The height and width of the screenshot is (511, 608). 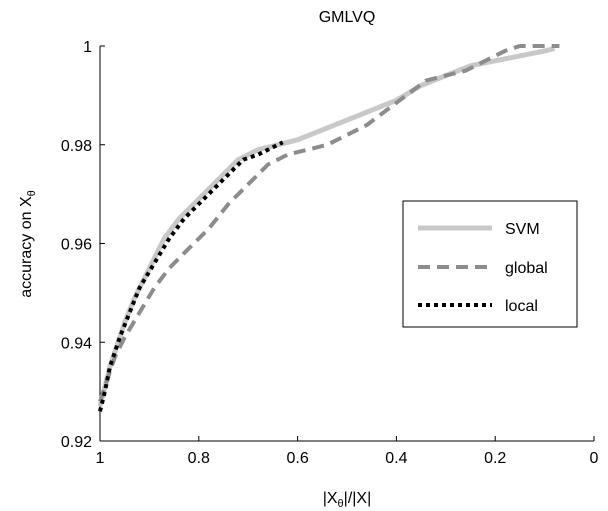 I want to click on x-axis-label: |Xθ|/|X|, so click(x=347, y=500).